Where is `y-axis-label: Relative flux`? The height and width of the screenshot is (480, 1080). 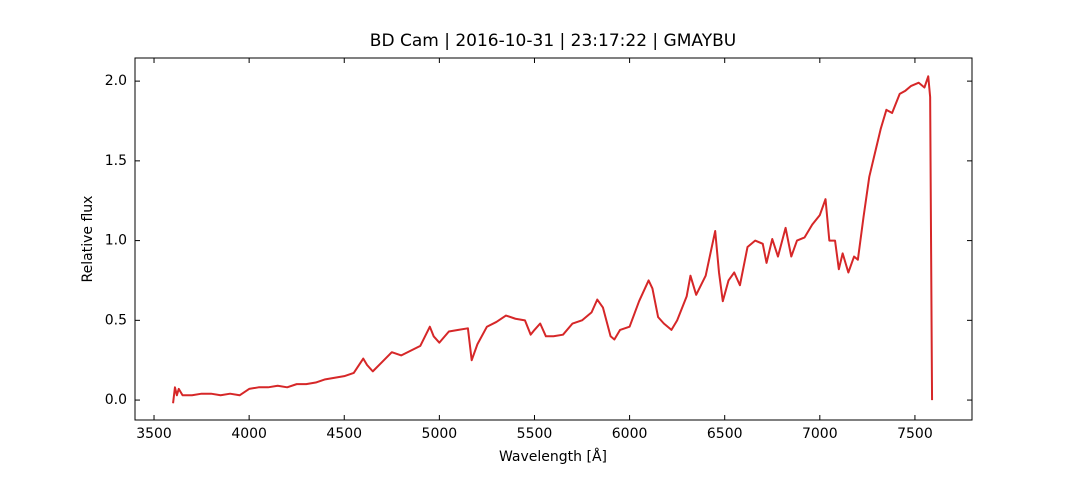 y-axis-label: Relative flux is located at coordinates (88, 239).